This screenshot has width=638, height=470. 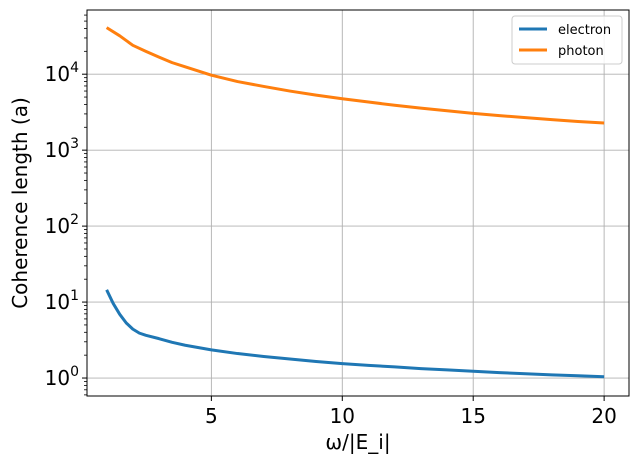 I want to click on legend-label-electron: electron, so click(x=584, y=30).